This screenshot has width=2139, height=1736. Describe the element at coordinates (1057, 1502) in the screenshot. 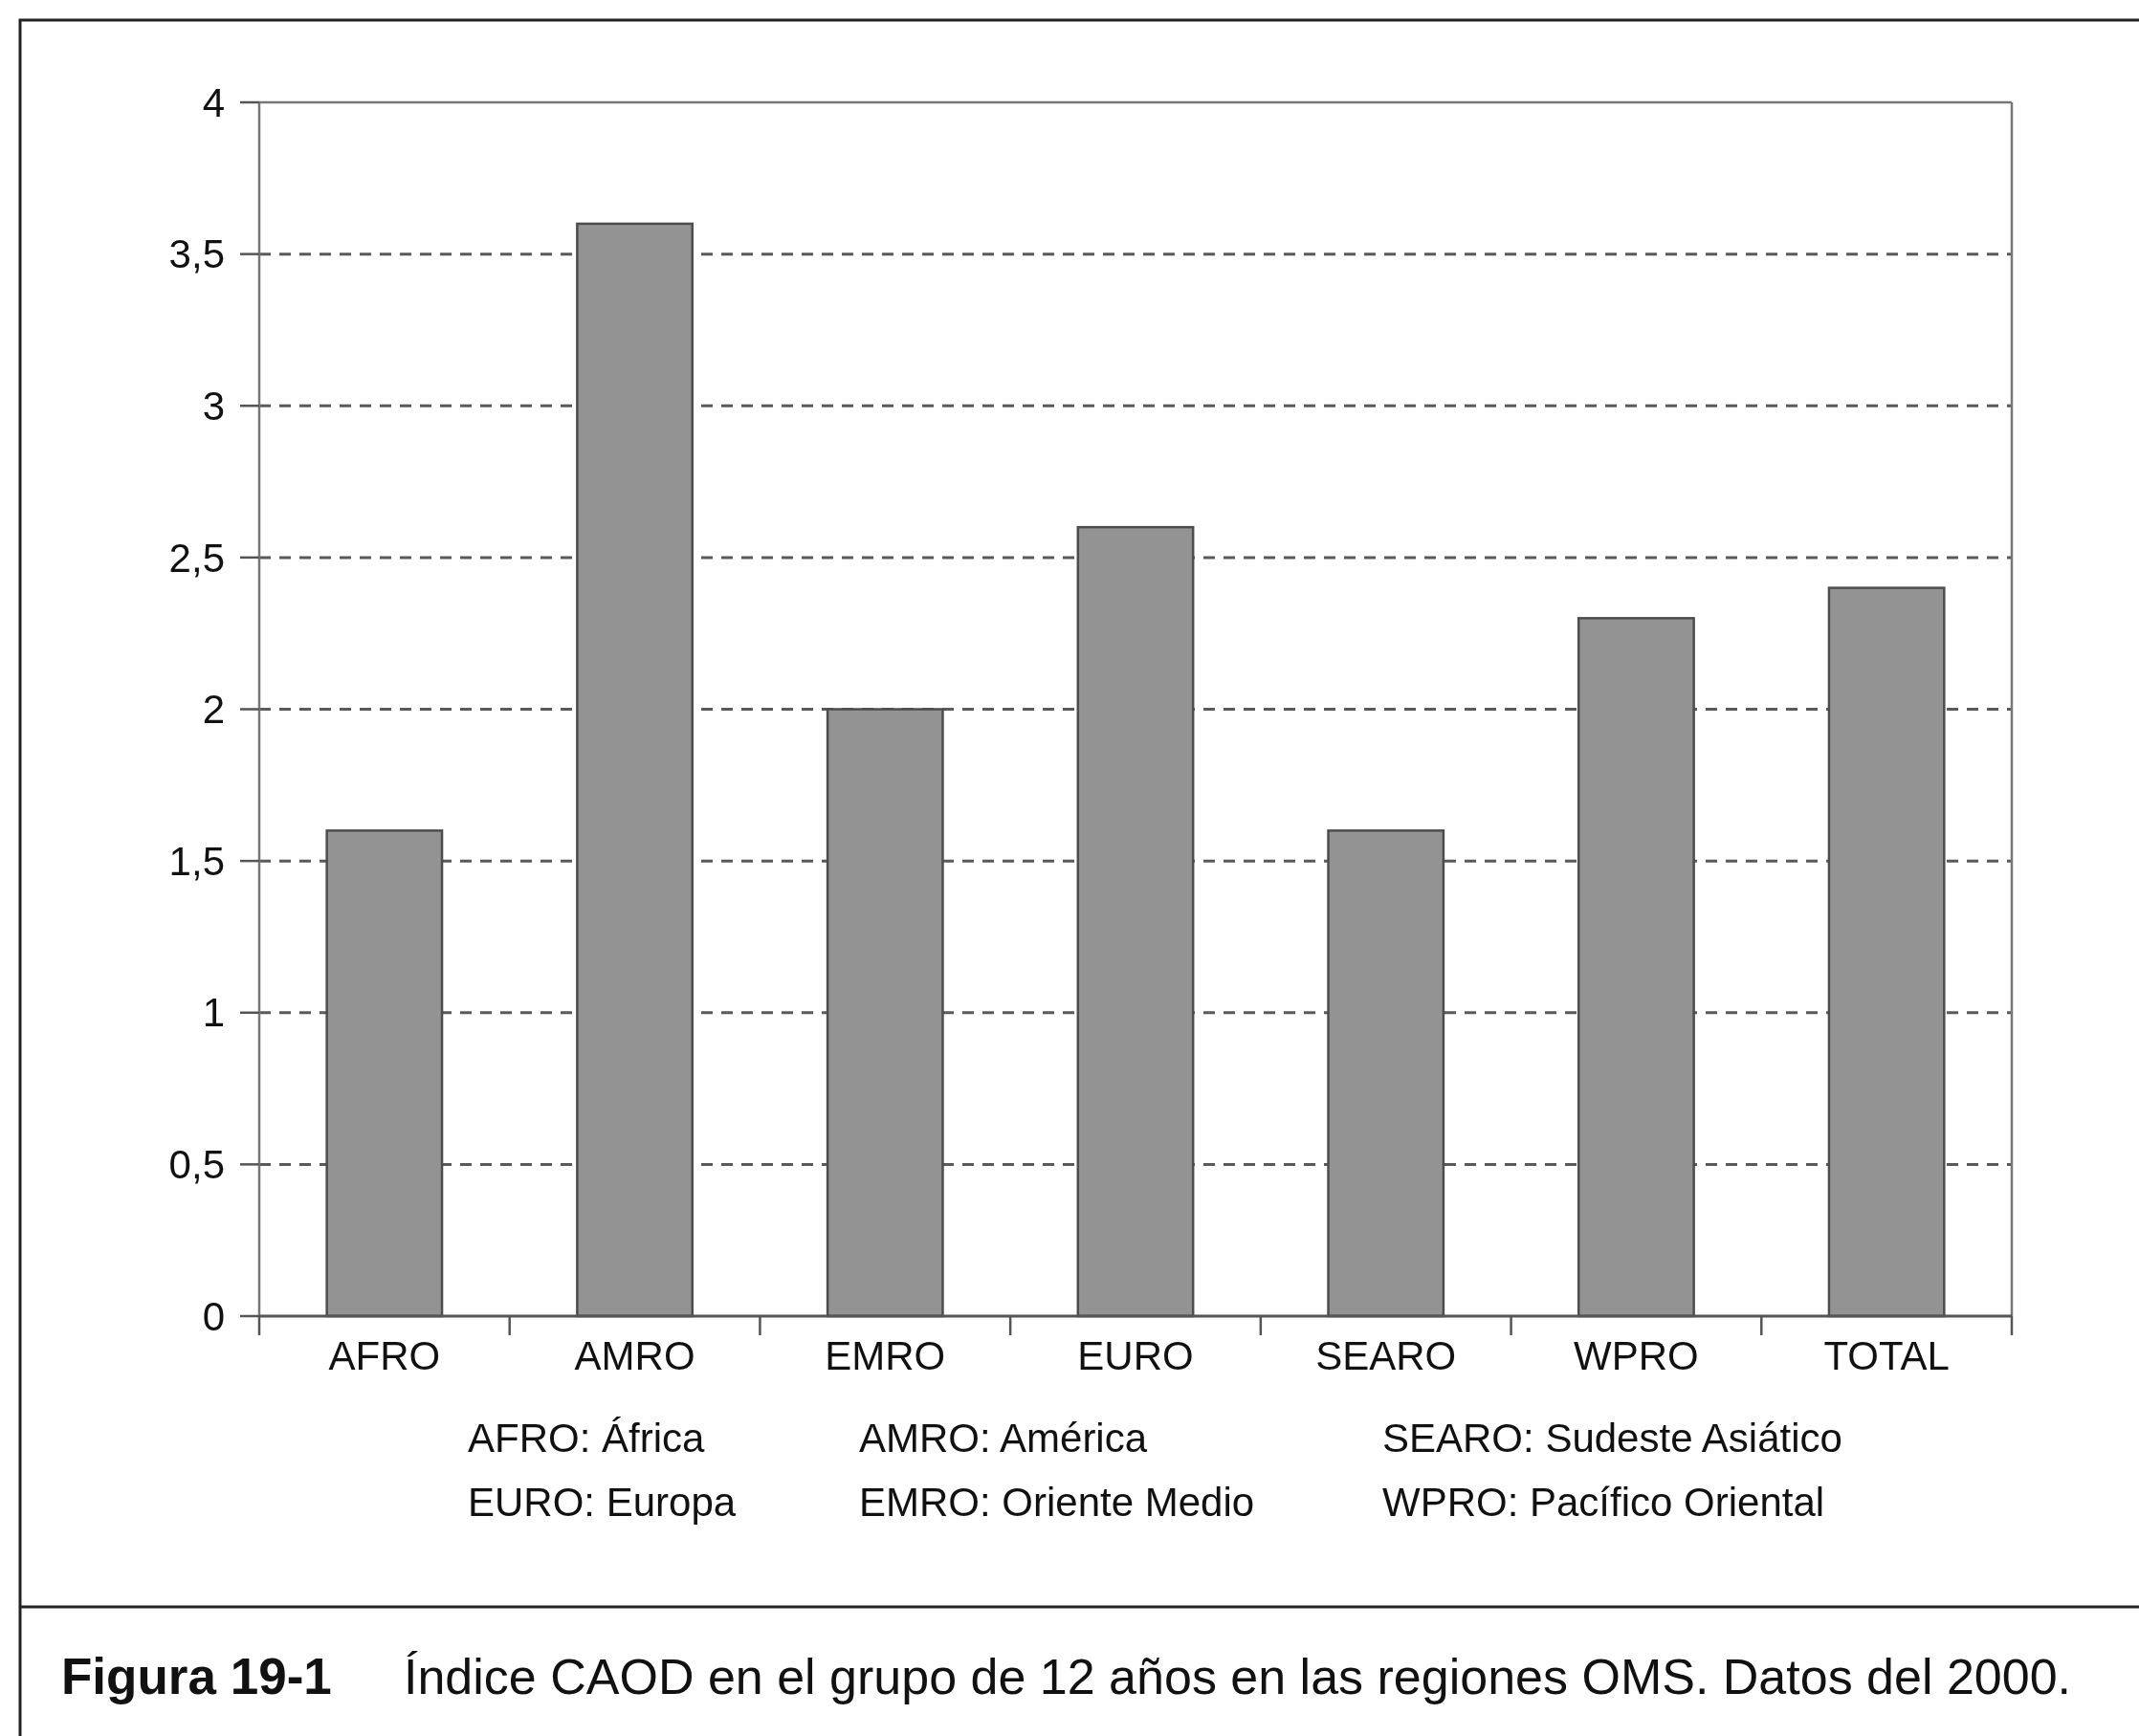

I see `text: EMRO: Oriente Medio` at that location.